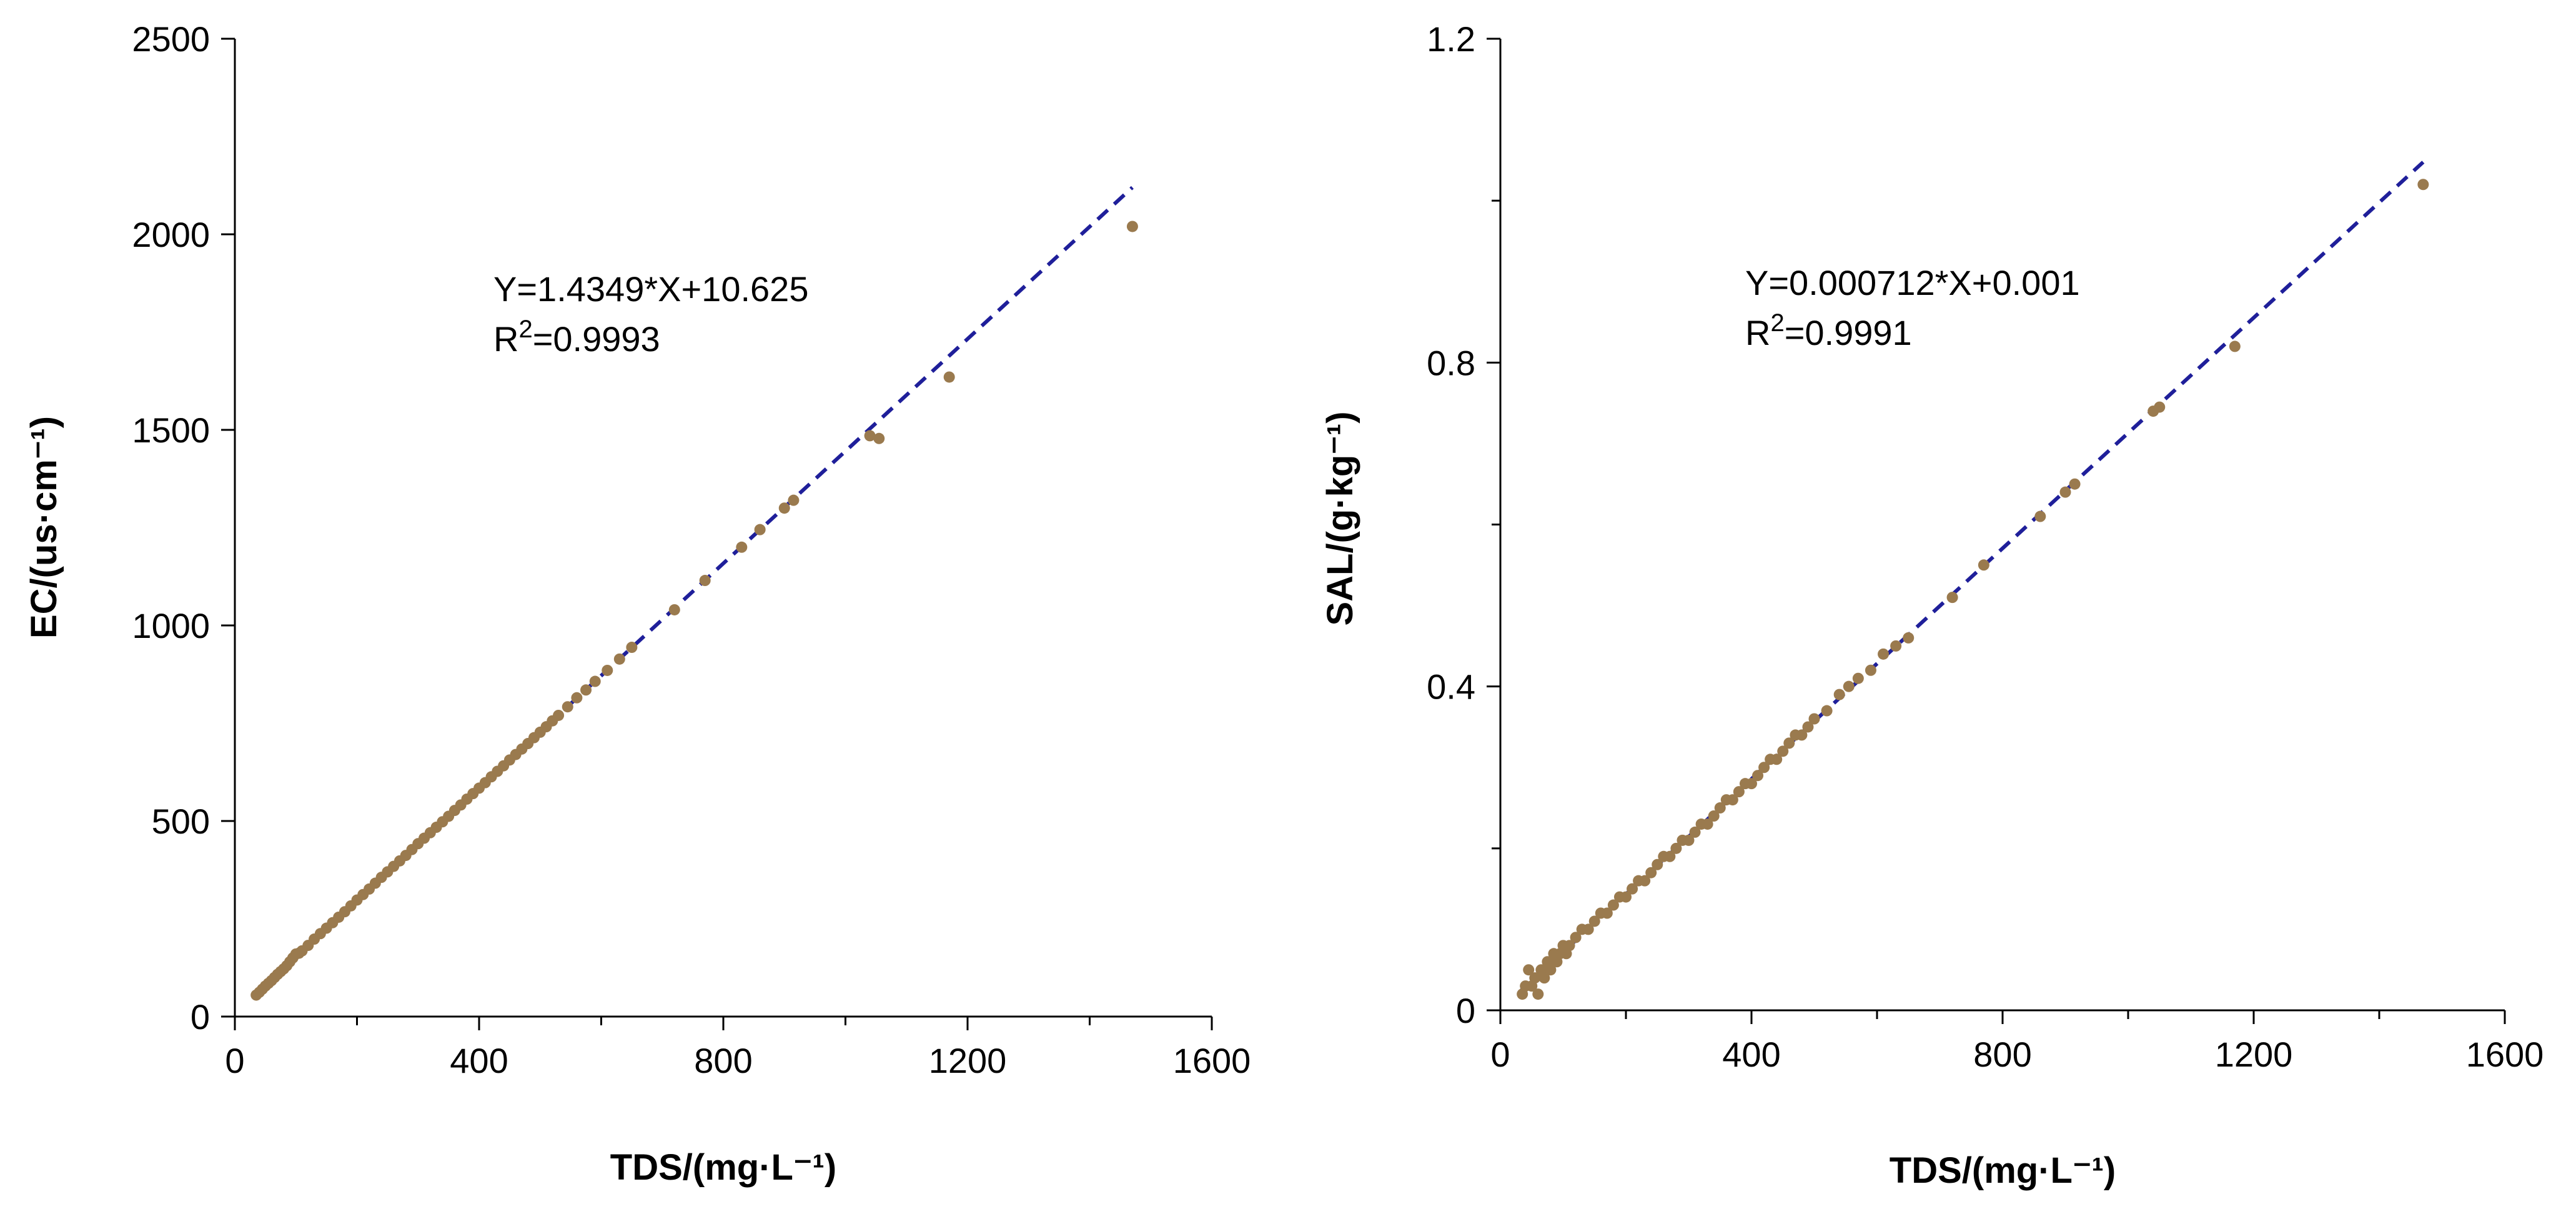 This screenshot has width=2576, height=1219. What do you see at coordinates (2505, 1054) in the screenshot?
I see `sal-x-tick-label: 1600` at bounding box center [2505, 1054].